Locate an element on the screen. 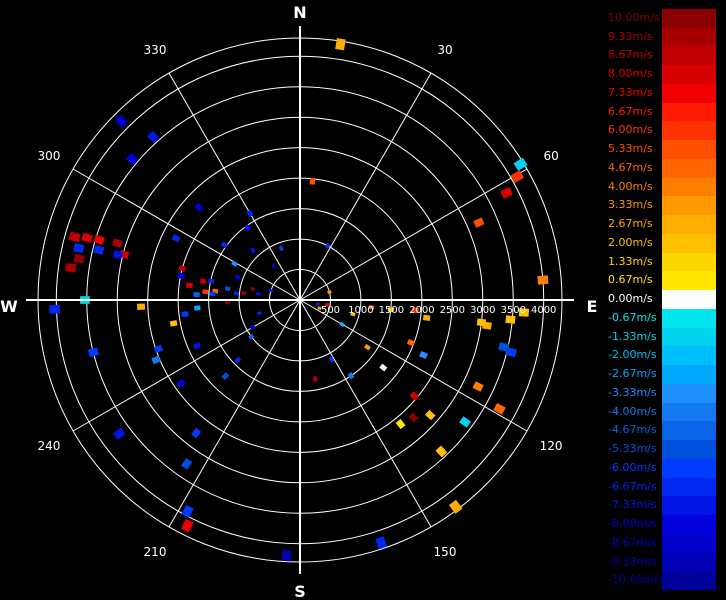 This screenshot has width=726, height=600. angle-label: 30 is located at coordinates (444, 50).